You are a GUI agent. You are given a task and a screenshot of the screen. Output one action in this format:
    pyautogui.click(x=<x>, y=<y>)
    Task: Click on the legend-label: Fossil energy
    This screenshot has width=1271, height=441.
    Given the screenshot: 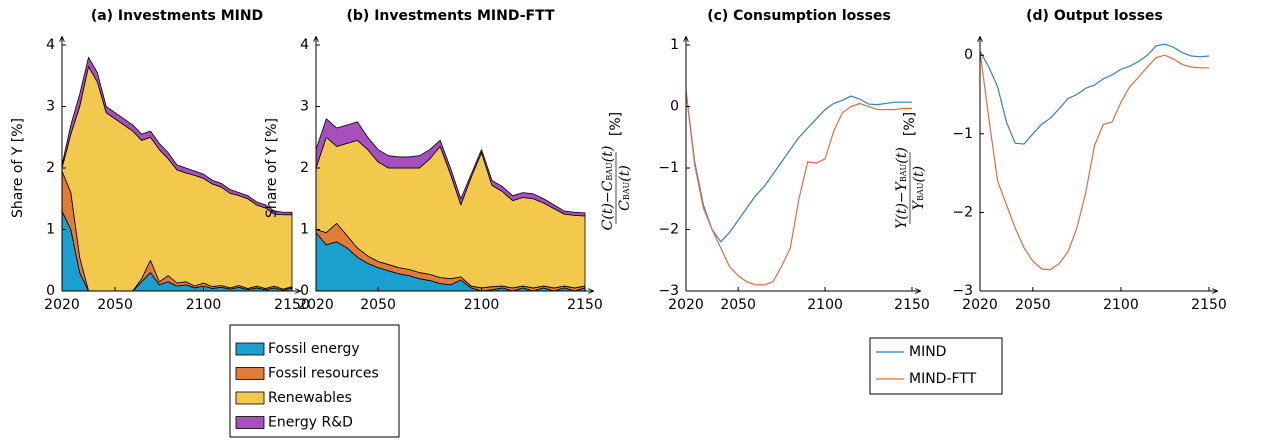 What is the action you would take?
    pyautogui.click(x=314, y=349)
    